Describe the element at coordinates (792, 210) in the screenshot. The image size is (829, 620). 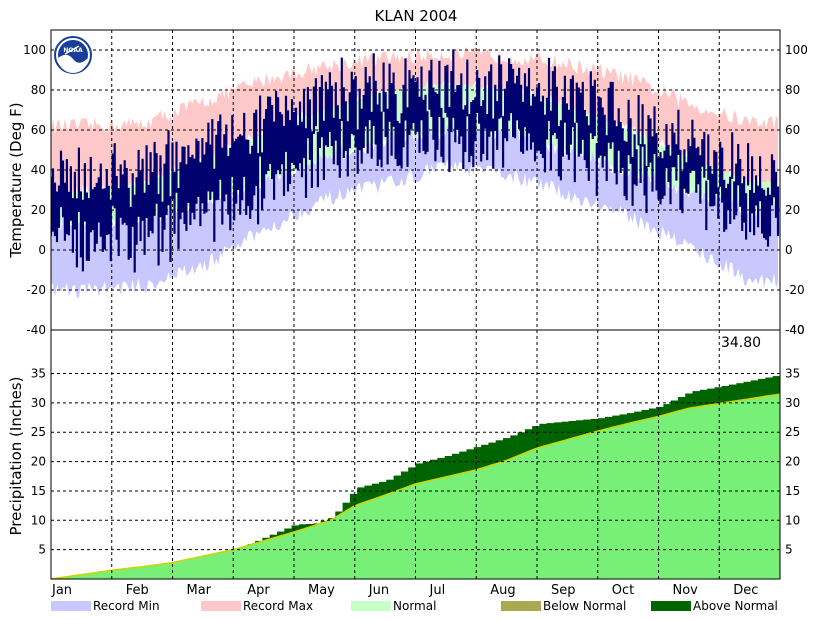
I see `temp-ytick-label-right: 20` at that location.